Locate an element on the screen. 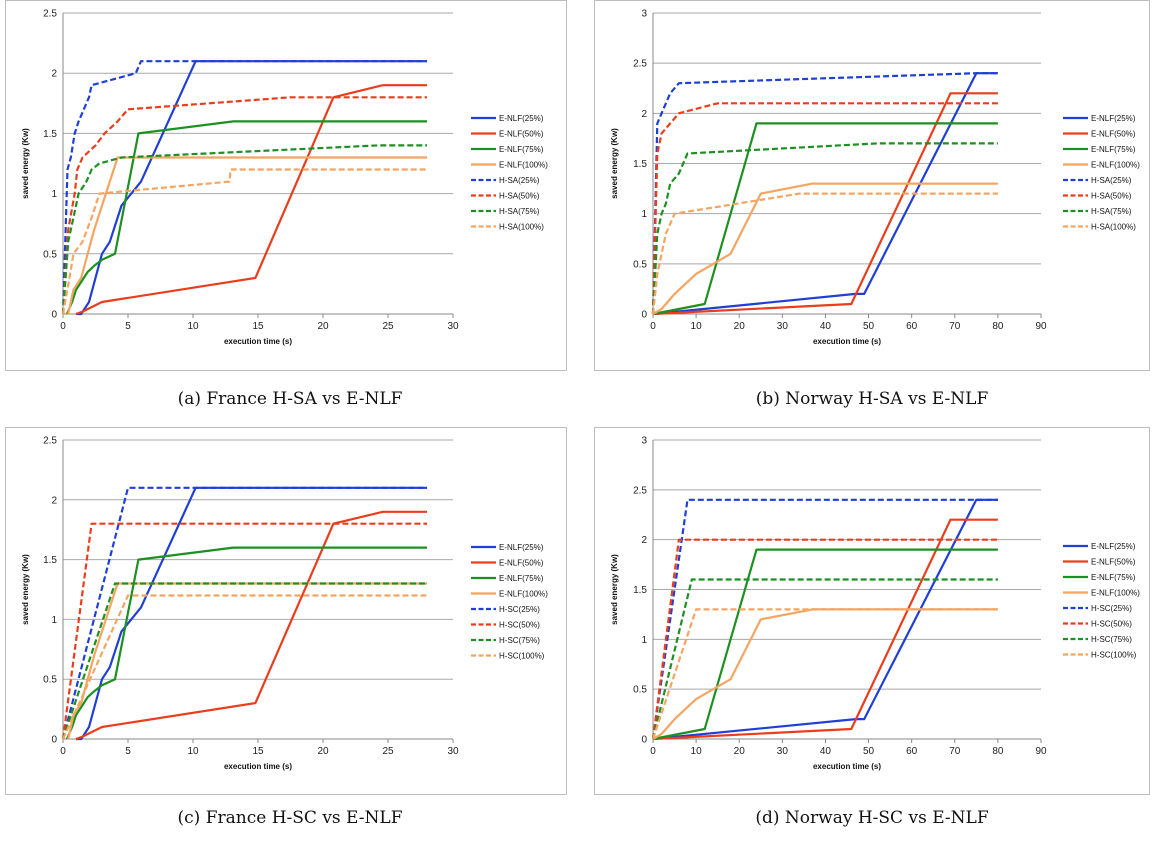 The image size is (1154, 841). chart-caption: (b) Norway H-SA vs E-NLF is located at coordinates (872, 399).